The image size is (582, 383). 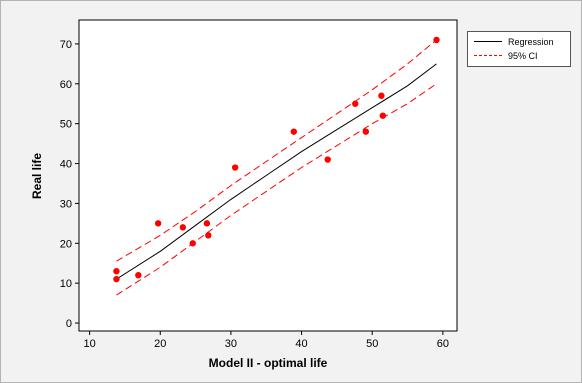 What do you see at coordinates (231, 344) in the screenshot?
I see `x-tick-label: 30` at bounding box center [231, 344].